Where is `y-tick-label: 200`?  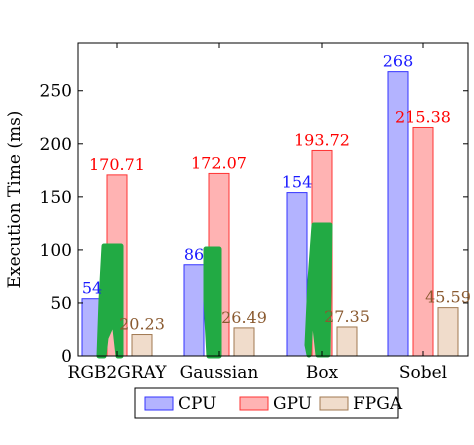 y-tick-label: 200 is located at coordinates (56, 145).